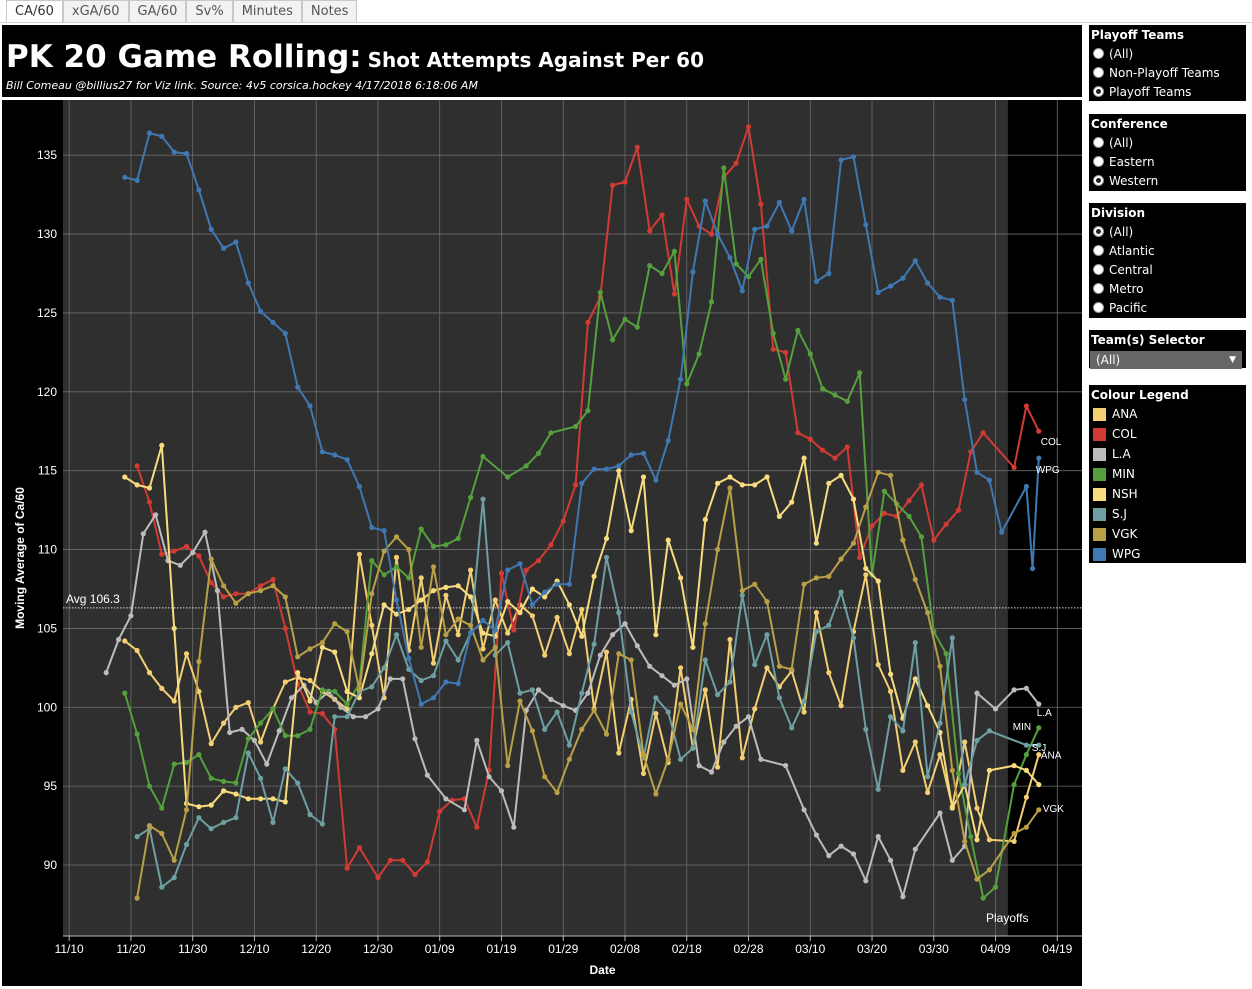  Describe the element at coordinates (1167, 434) in the screenshot. I see `legend-item: COL` at that location.